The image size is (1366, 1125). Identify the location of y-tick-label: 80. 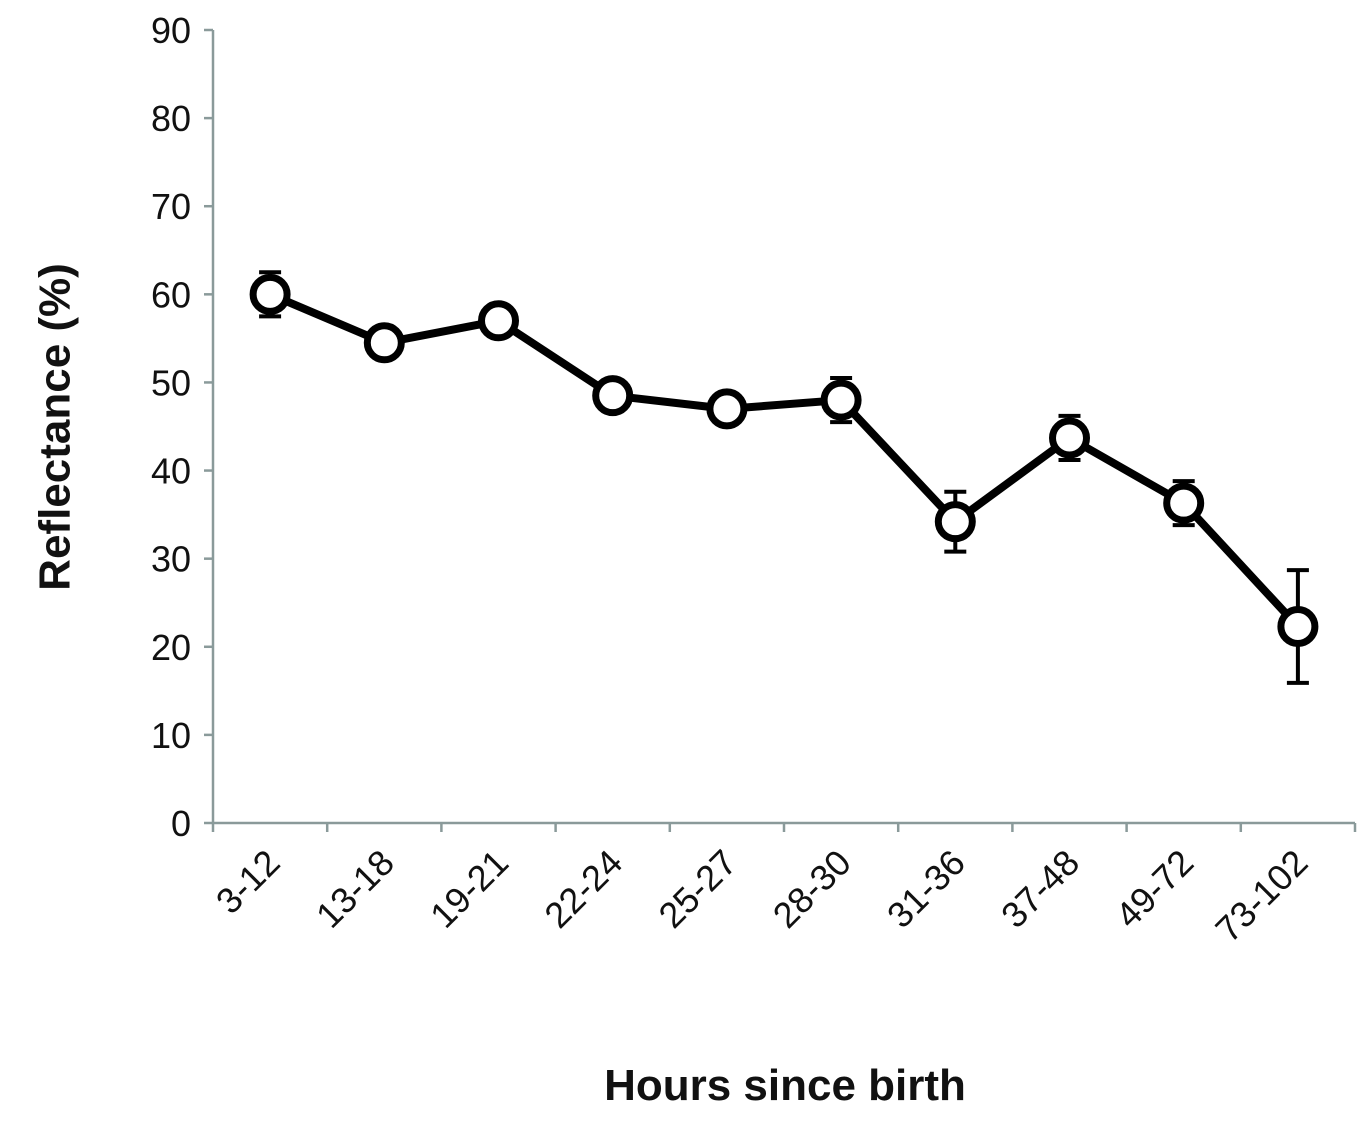
(171, 118).